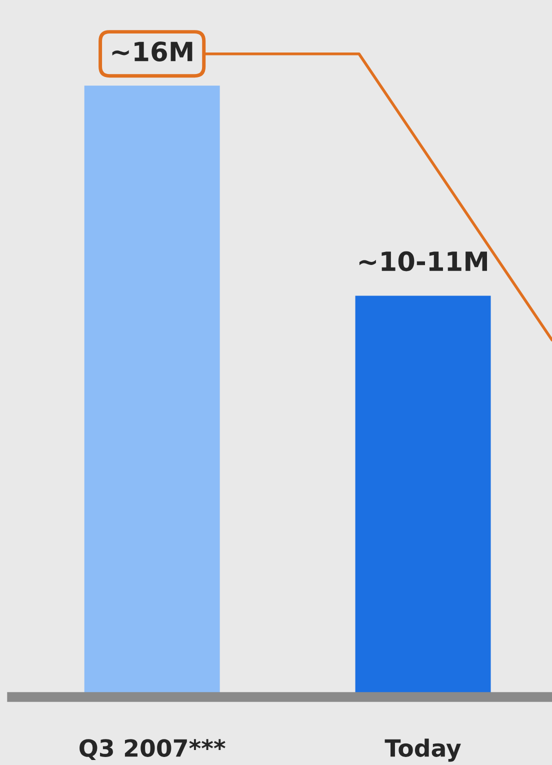  Describe the element at coordinates (153, 749) in the screenshot. I see `x-tick-label: Q3 2007***` at that location.